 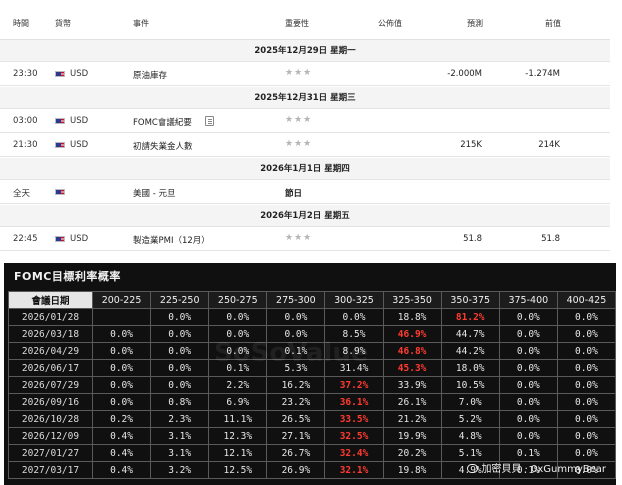 What do you see at coordinates (296, 436) in the screenshot?
I see `probability-cell: 27.1%` at bounding box center [296, 436].